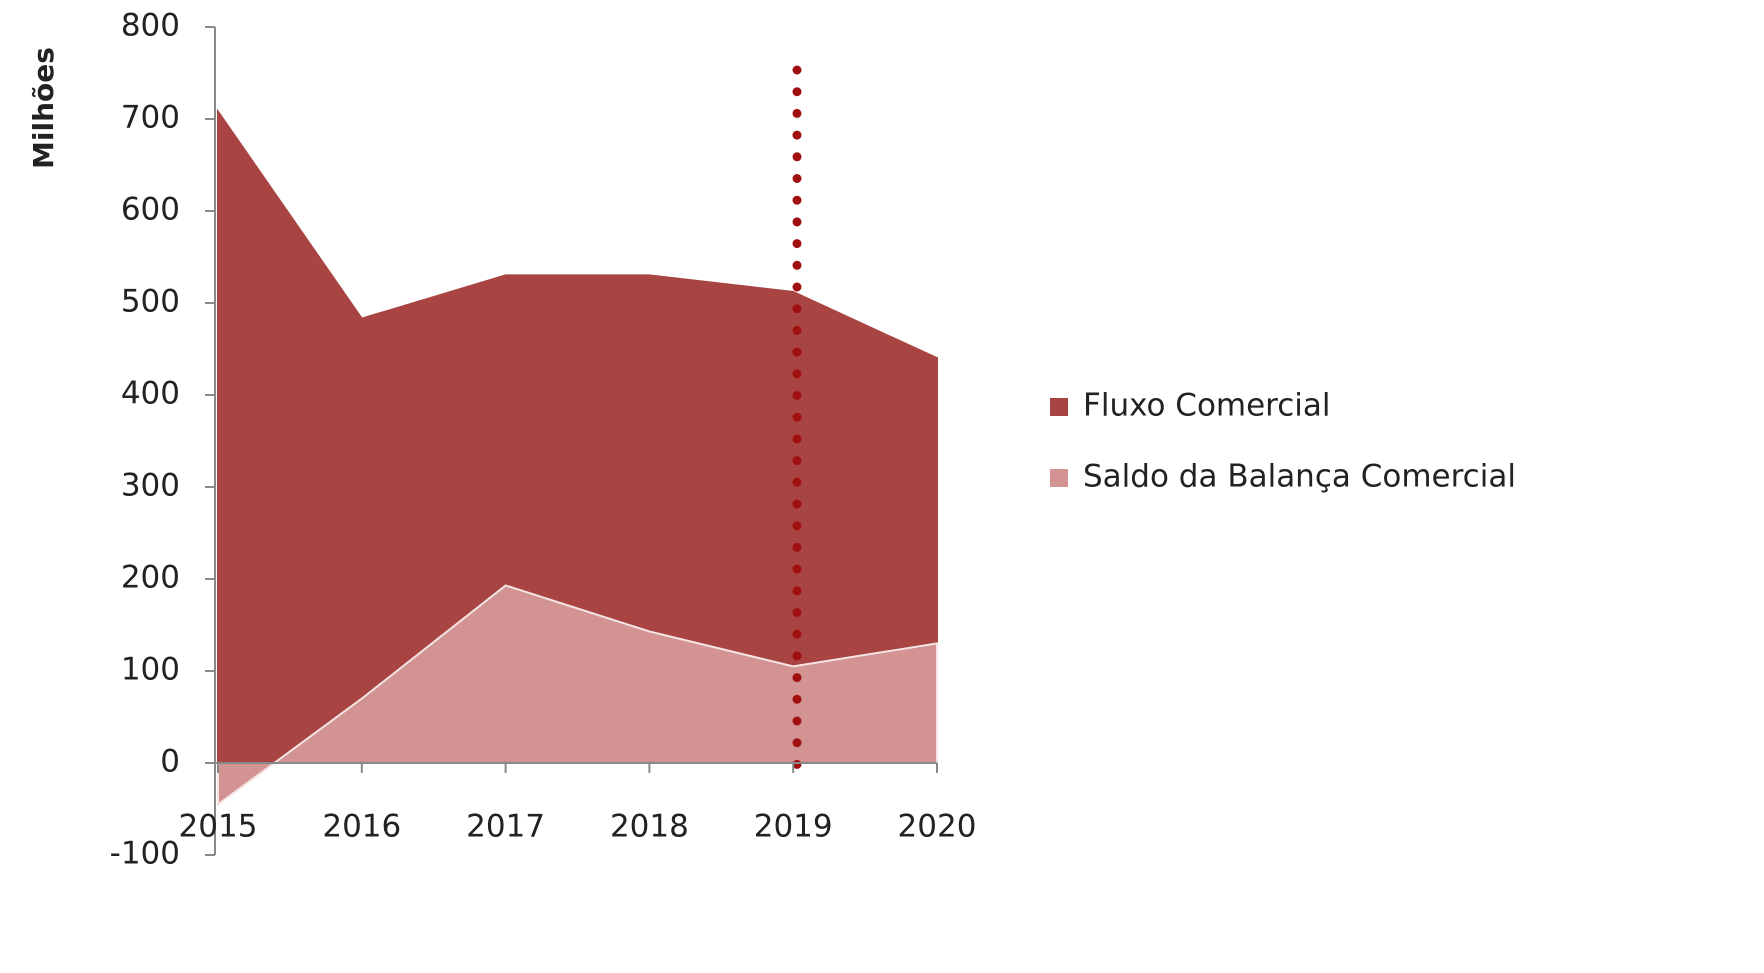  Describe the element at coordinates (170, 762) in the screenshot. I see `y-tick-label: 0` at that location.